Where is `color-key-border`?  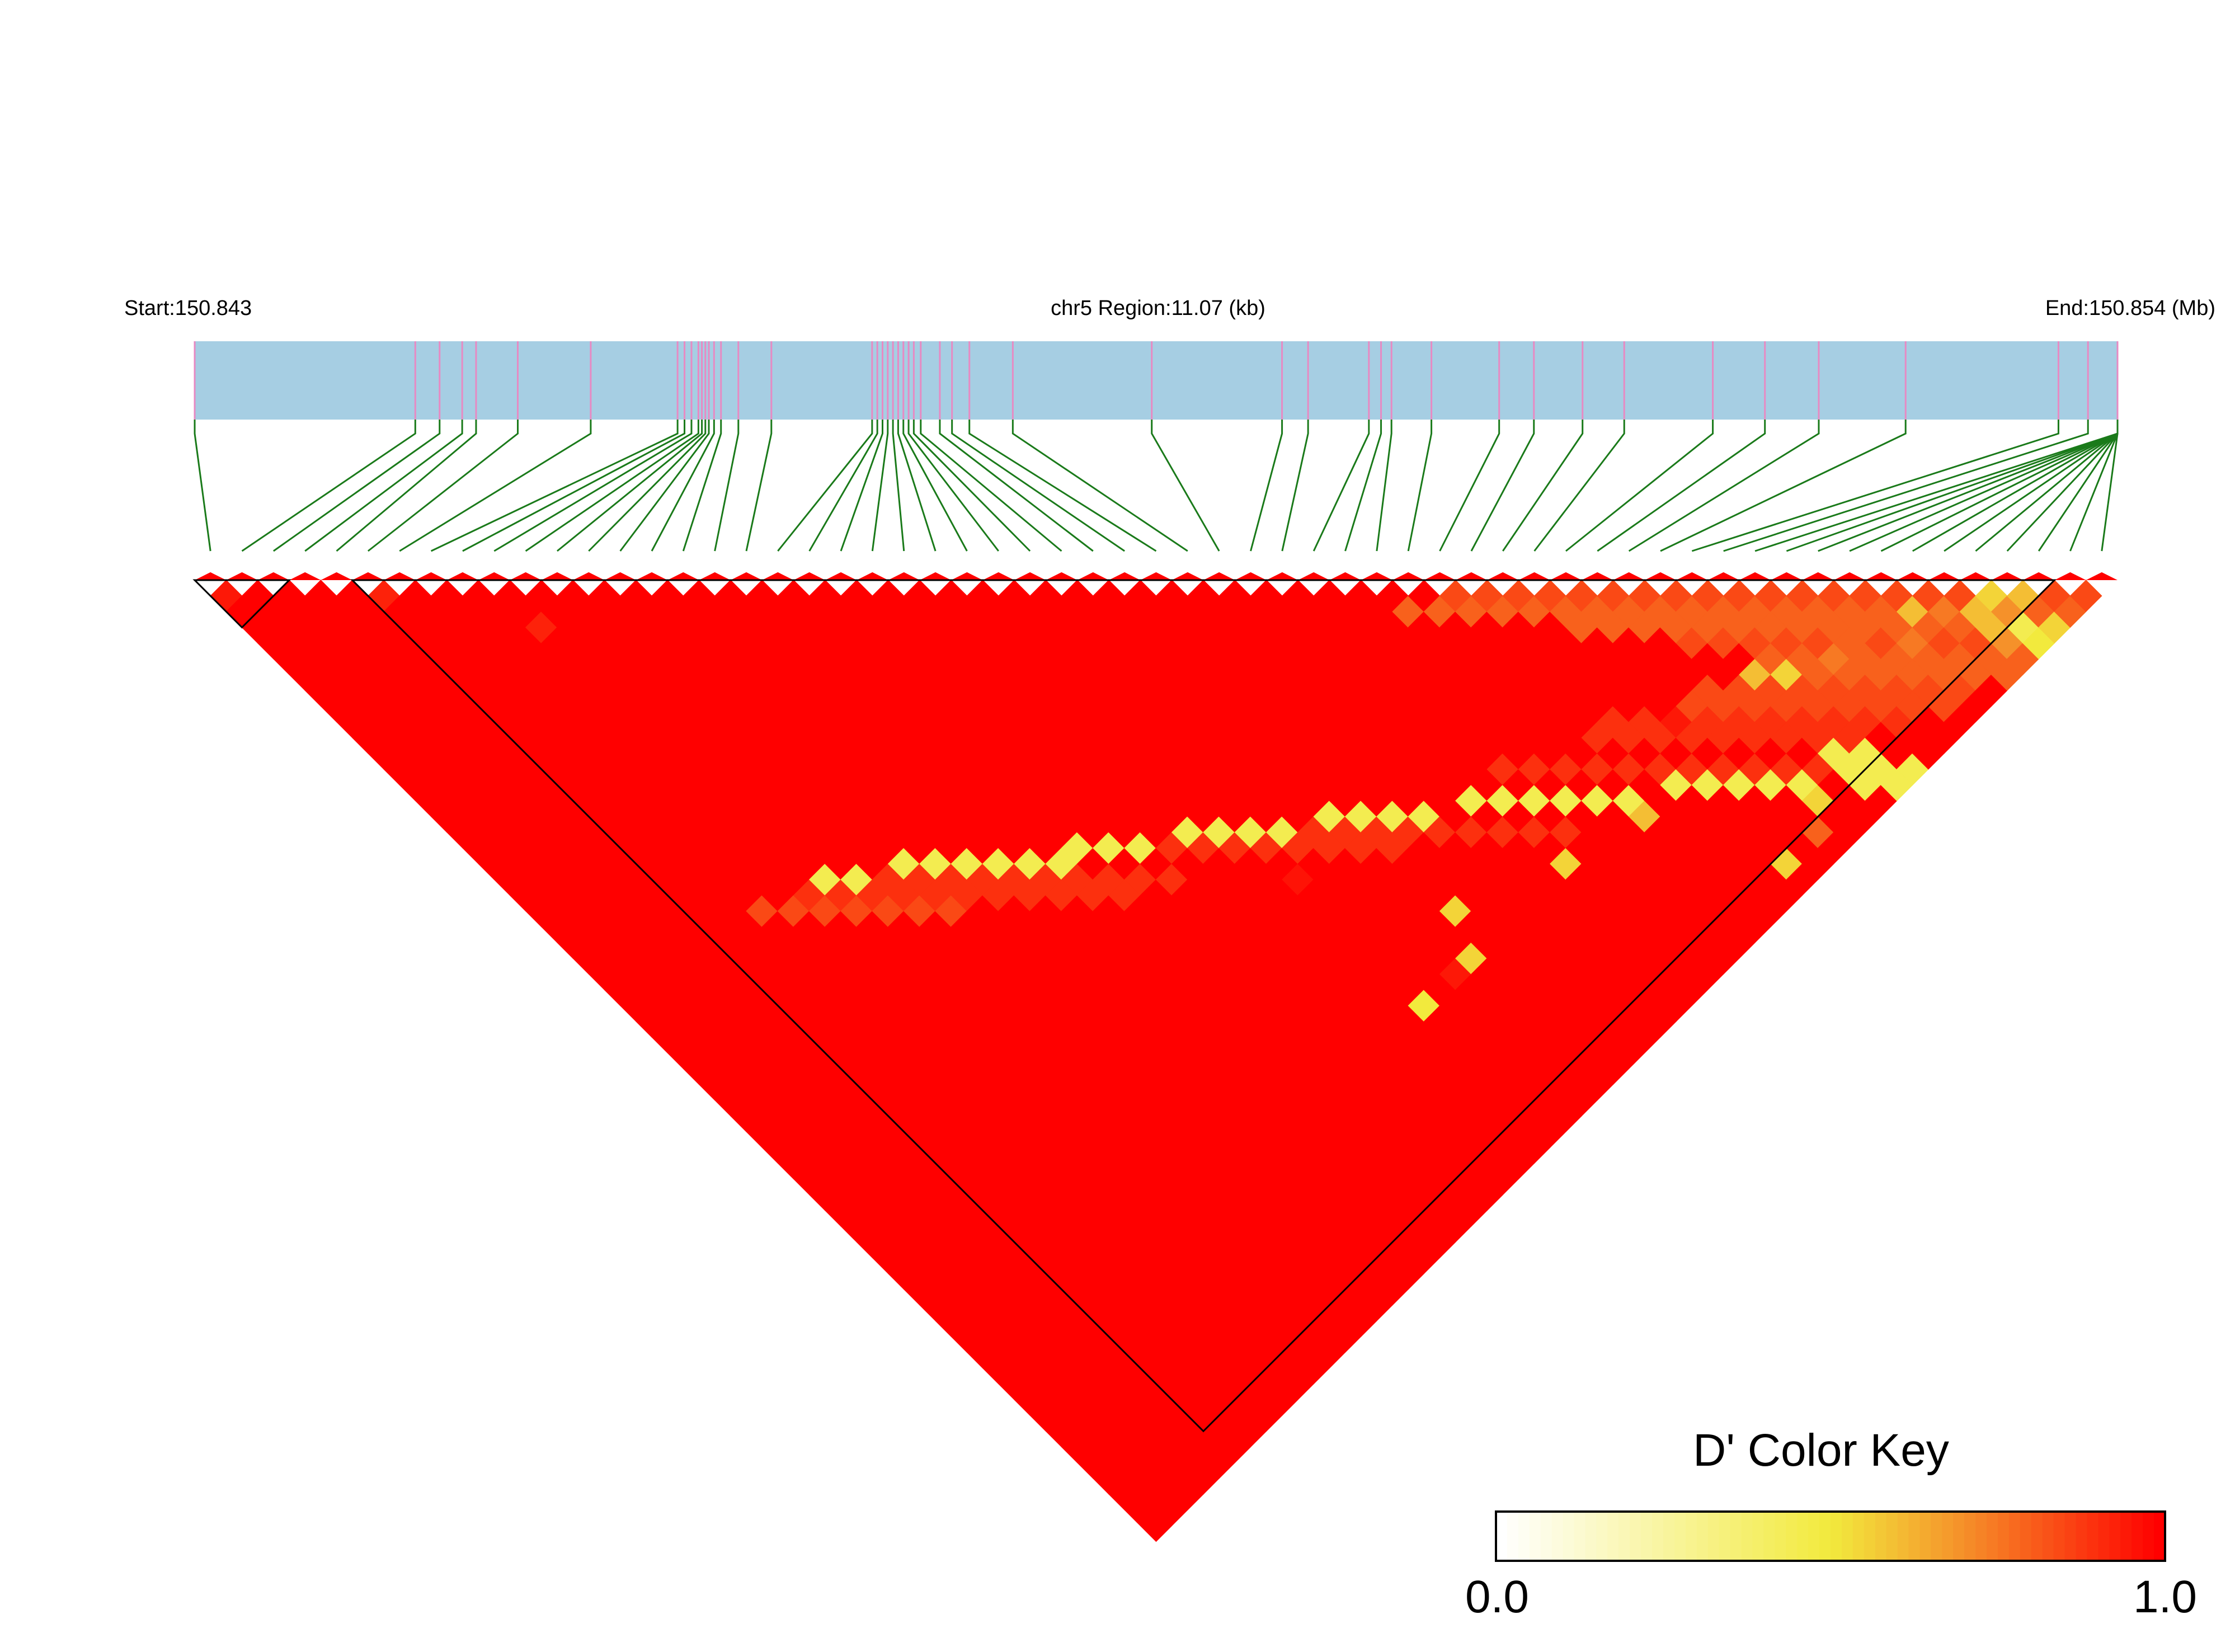
color-key-border is located at coordinates (1830, 1536).